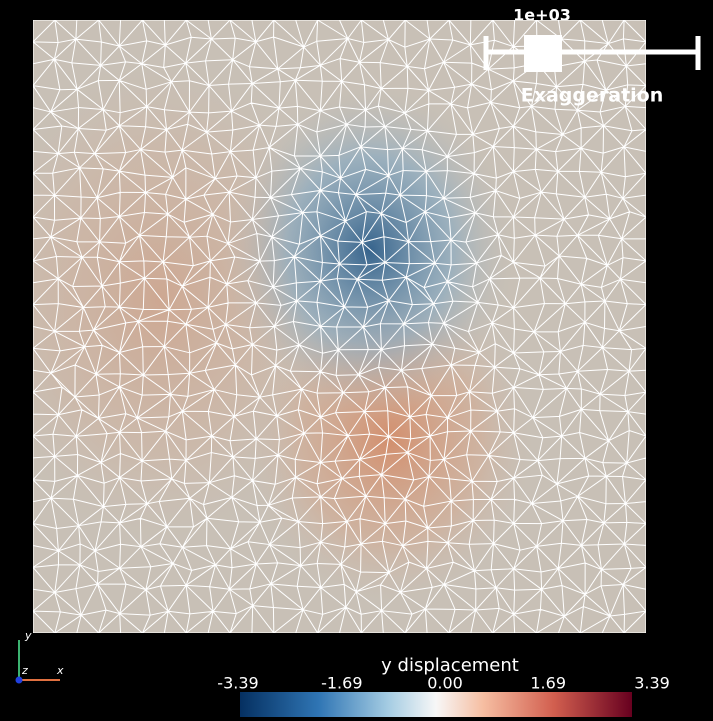  What do you see at coordinates (445, 683) in the screenshot?
I see `colorbar-tick-label: 0.00` at bounding box center [445, 683].